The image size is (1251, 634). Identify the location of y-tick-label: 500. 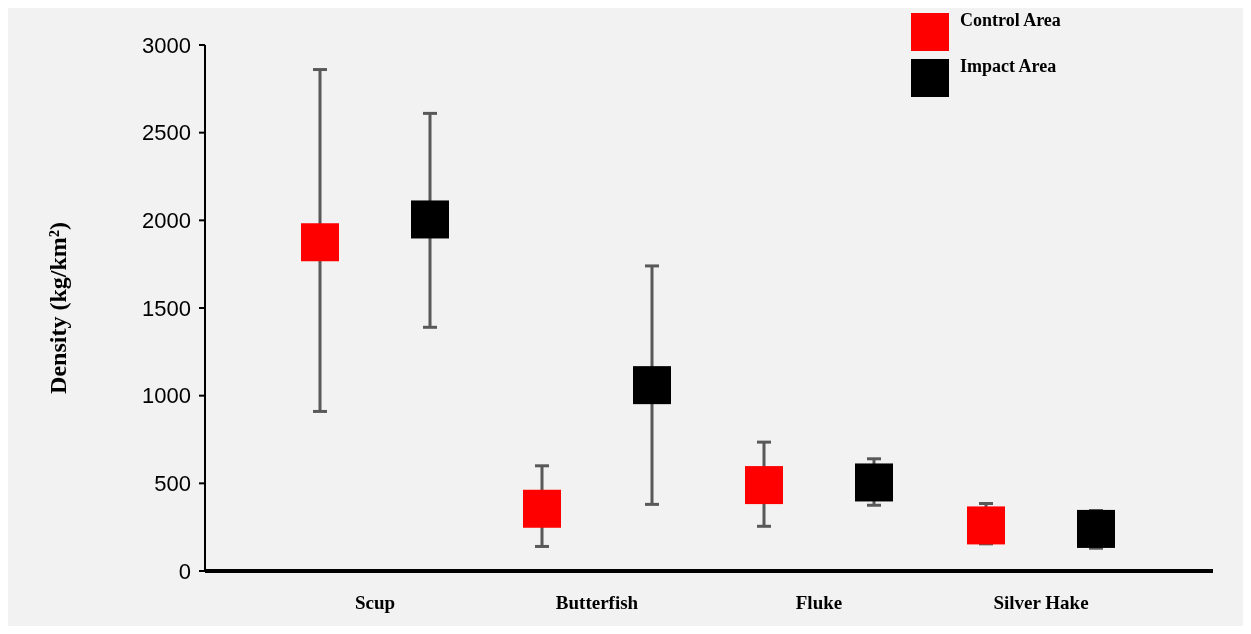
(172, 484).